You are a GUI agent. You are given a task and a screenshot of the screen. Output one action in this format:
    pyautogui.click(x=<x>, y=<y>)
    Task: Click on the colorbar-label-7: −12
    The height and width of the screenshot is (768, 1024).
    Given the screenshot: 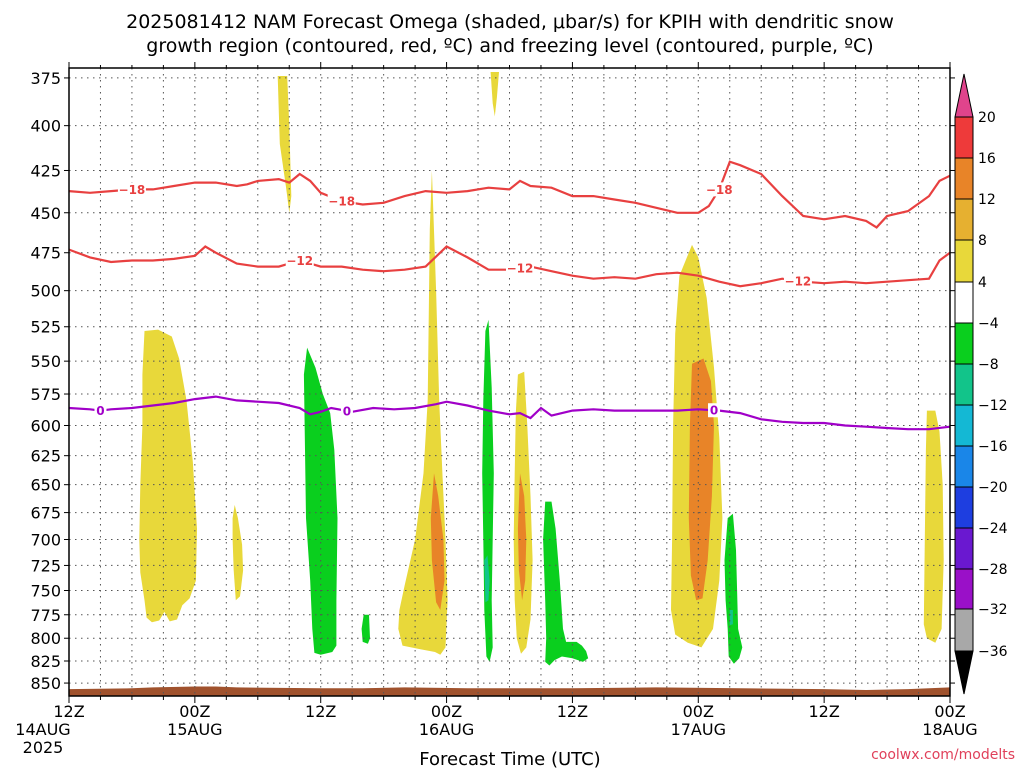 What is the action you would take?
    pyautogui.click(x=993, y=406)
    